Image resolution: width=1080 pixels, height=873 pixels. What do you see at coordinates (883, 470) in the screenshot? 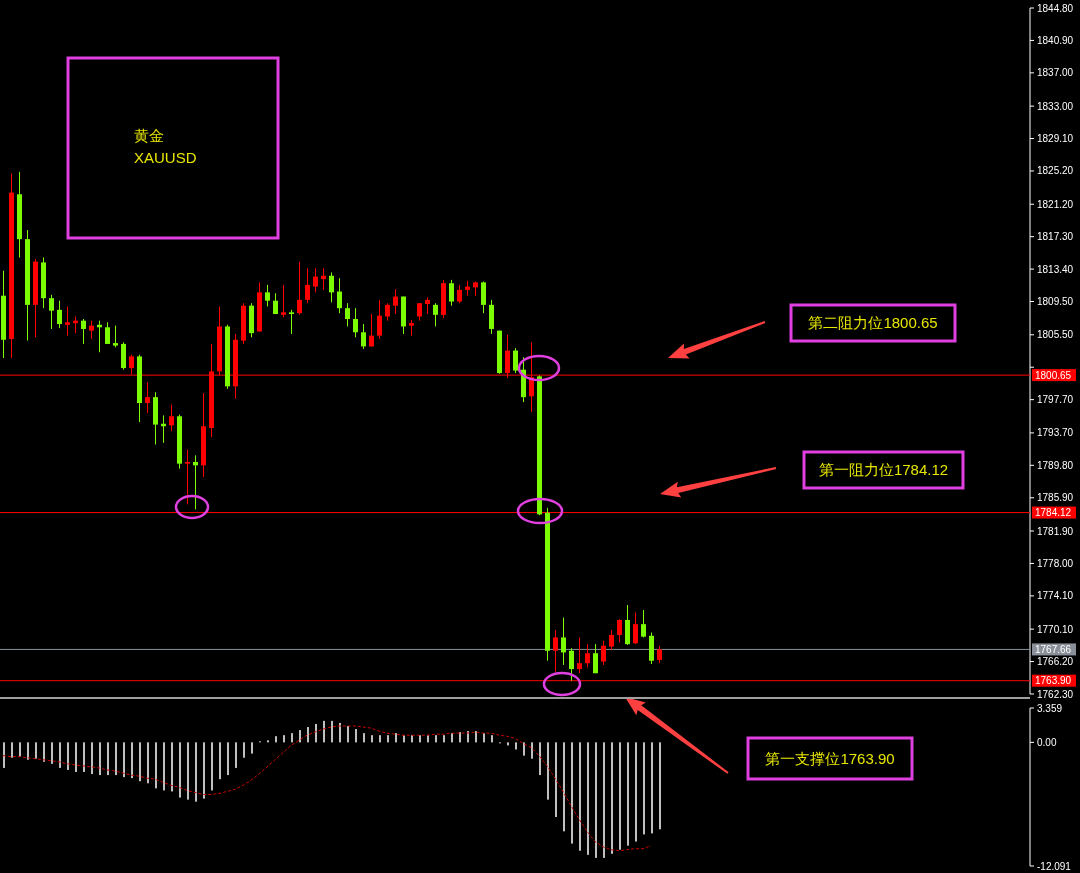
I see `annotation: 第一阻力位1784.12` at bounding box center [883, 470].